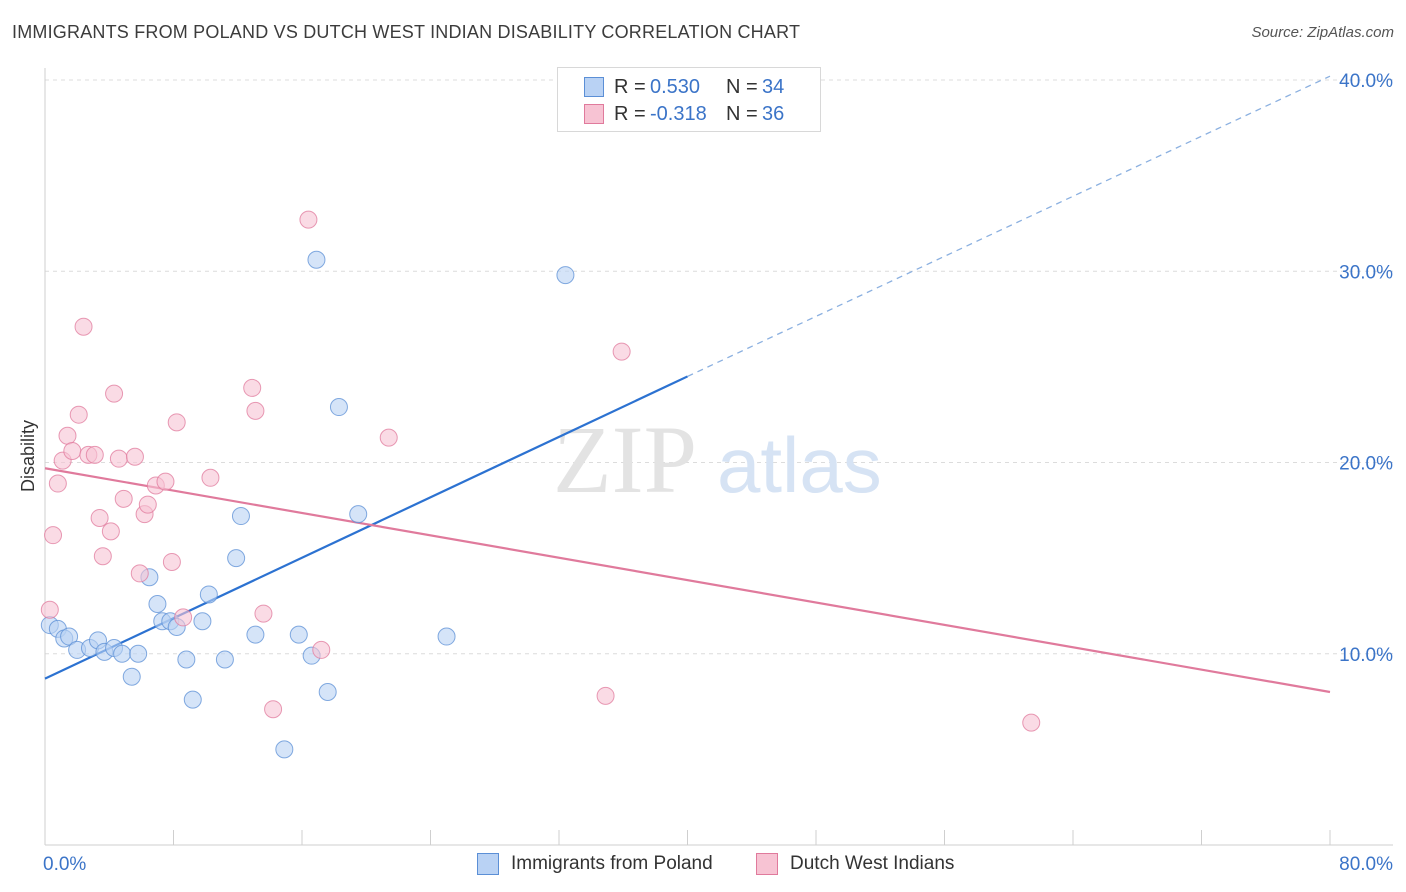 This screenshot has height=892, width=1406. Describe the element at coordinates (488, 864) in the screenshot. I see `series-swatch-poland` at that location.